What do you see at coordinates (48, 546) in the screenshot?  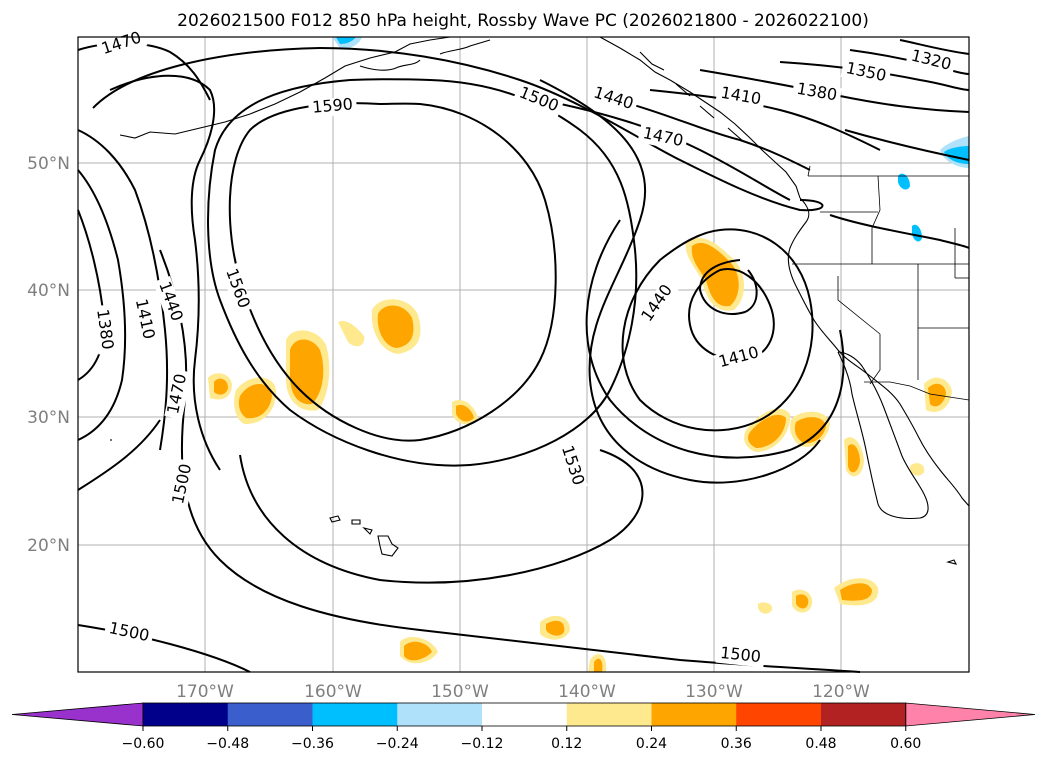 I see `lat-label: 20°N` at bounding box center [48, 546].